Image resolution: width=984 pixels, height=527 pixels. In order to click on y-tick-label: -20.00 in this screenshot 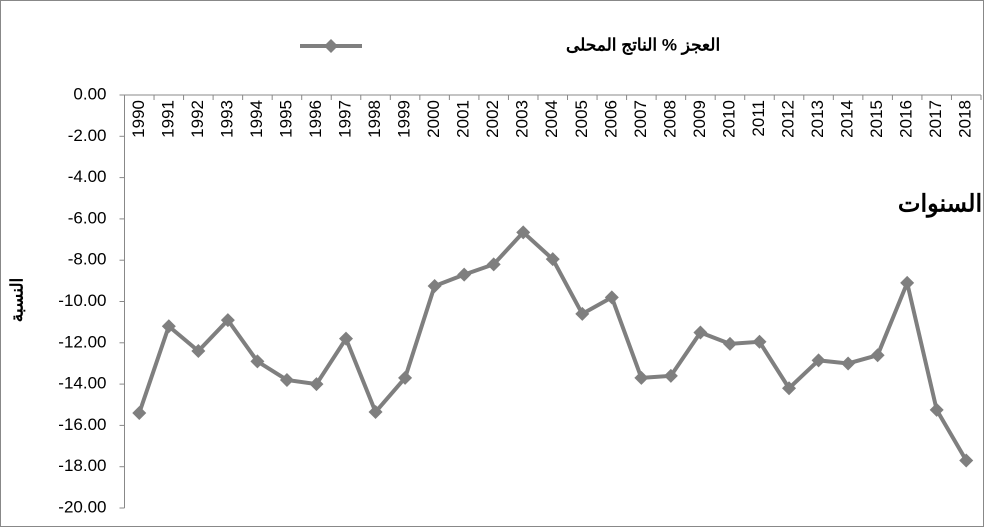, I will do `click(82, 506)`.